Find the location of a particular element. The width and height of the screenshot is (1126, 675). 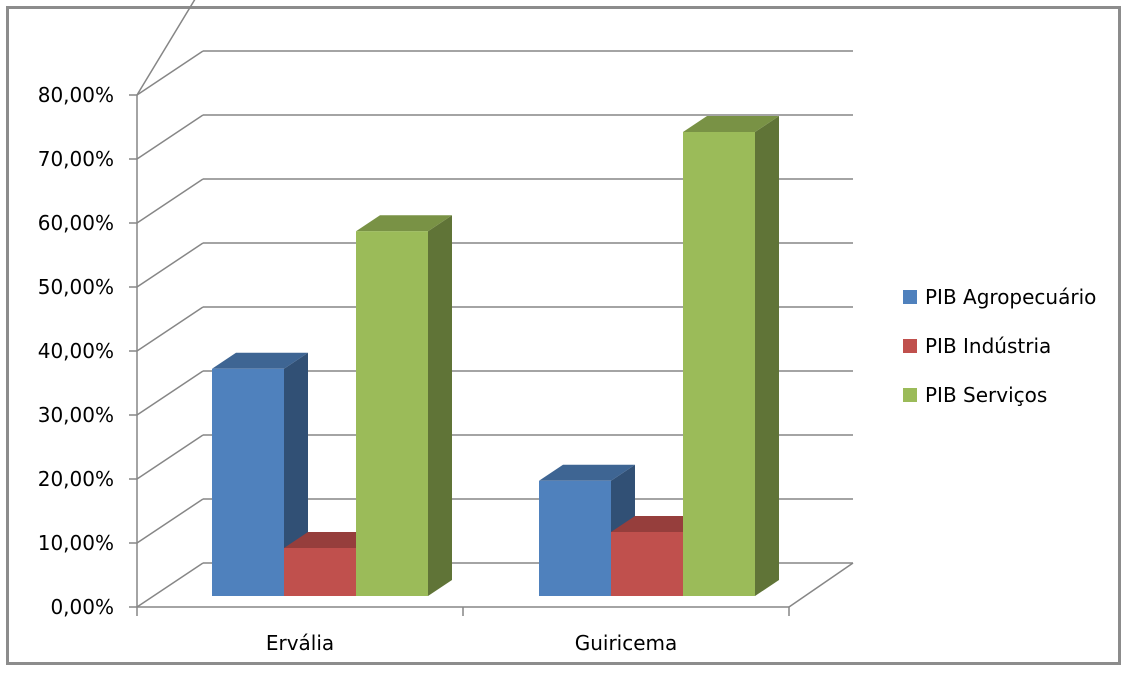

floor-right-edge is located at coordinates (821, 585).